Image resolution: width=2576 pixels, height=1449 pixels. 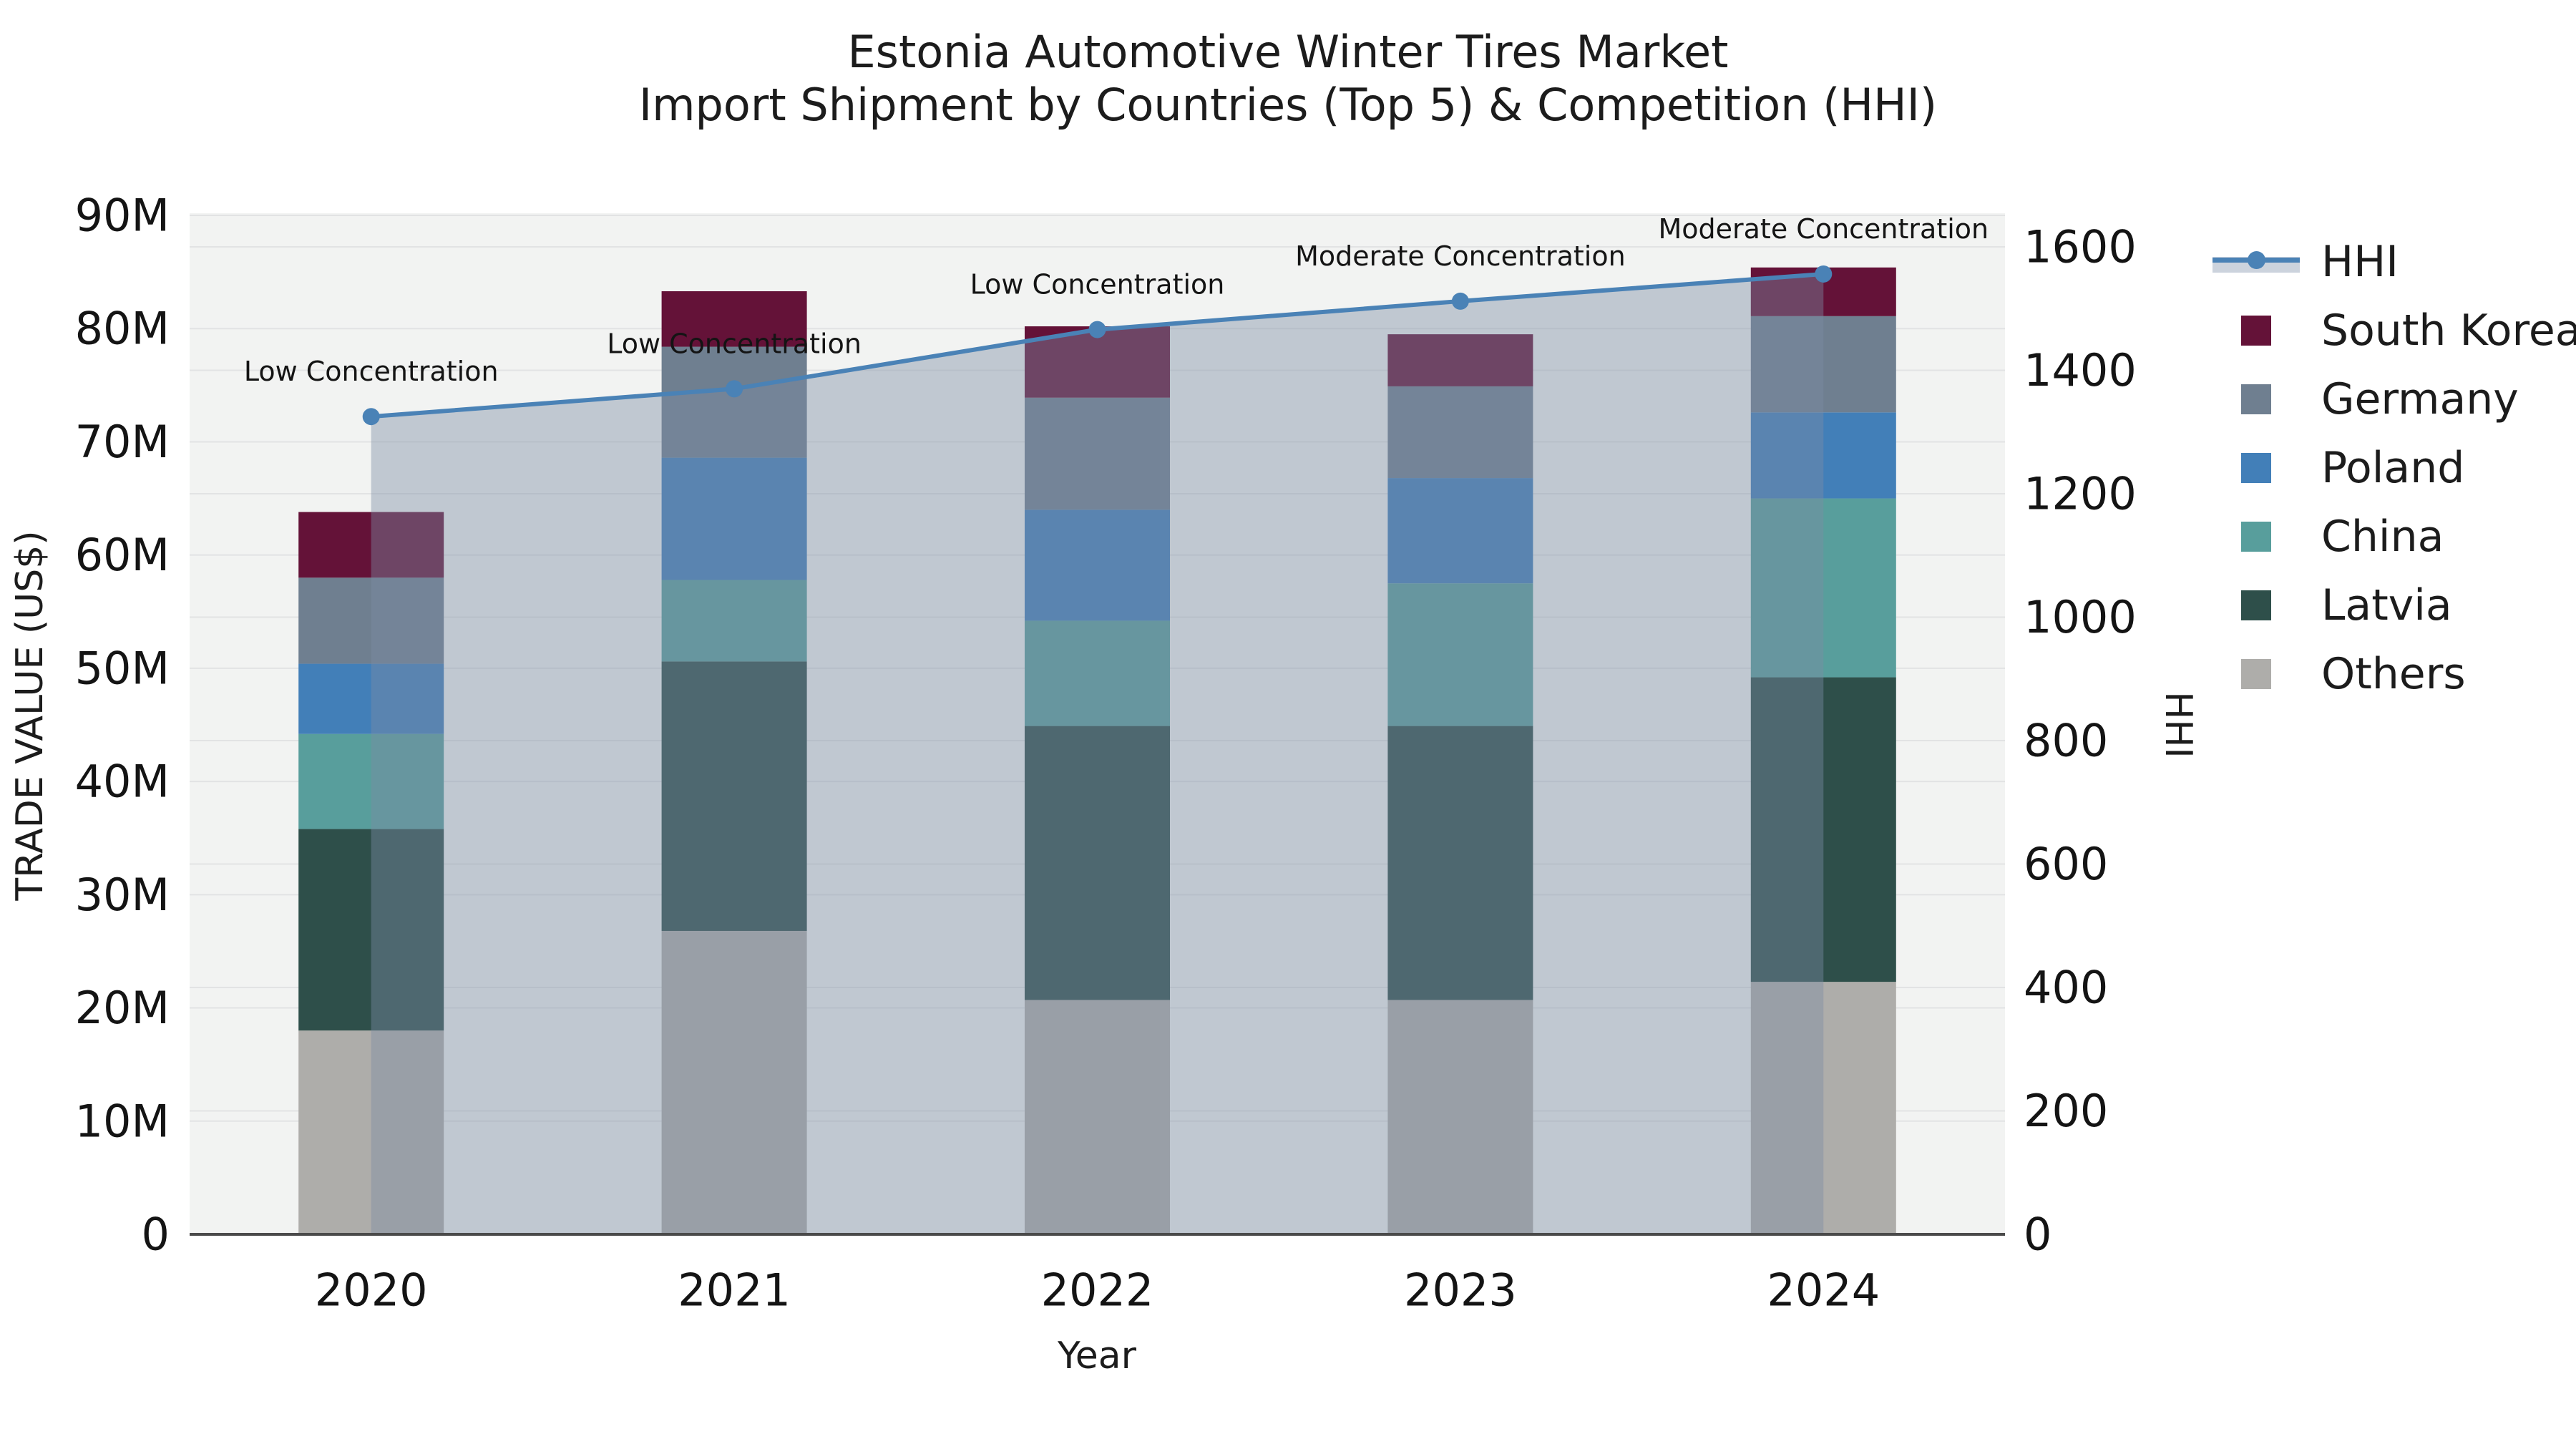 What do you see at coordinates (2037, 1235) in the screenshot?
I see `y-right-tick-label: 0` at bounding box center [2037, 1235].